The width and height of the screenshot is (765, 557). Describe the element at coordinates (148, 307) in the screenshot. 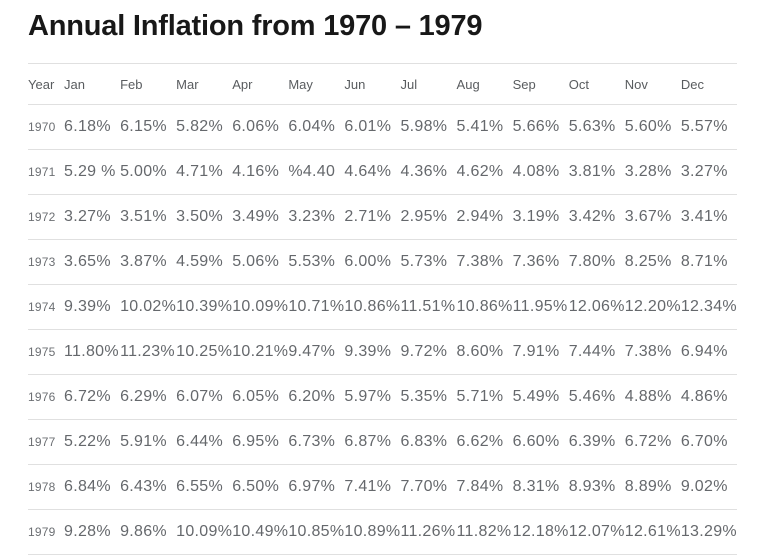

I see `value-cell: 10.02%` at that location.